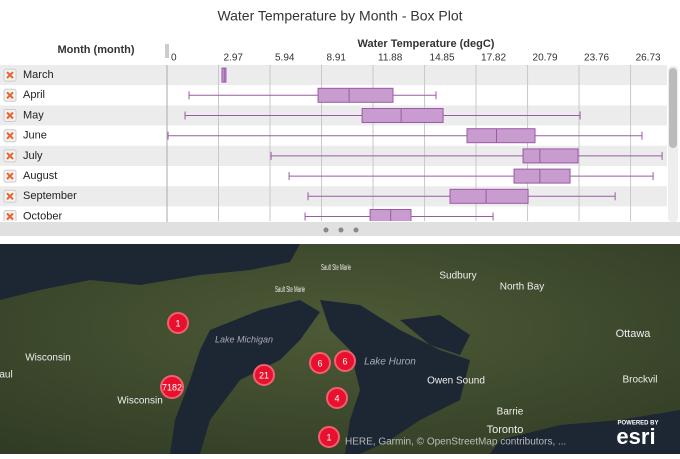 This screenshot has height=459, width=680. I want to click on cluster-count: 21, so click(264, 375).